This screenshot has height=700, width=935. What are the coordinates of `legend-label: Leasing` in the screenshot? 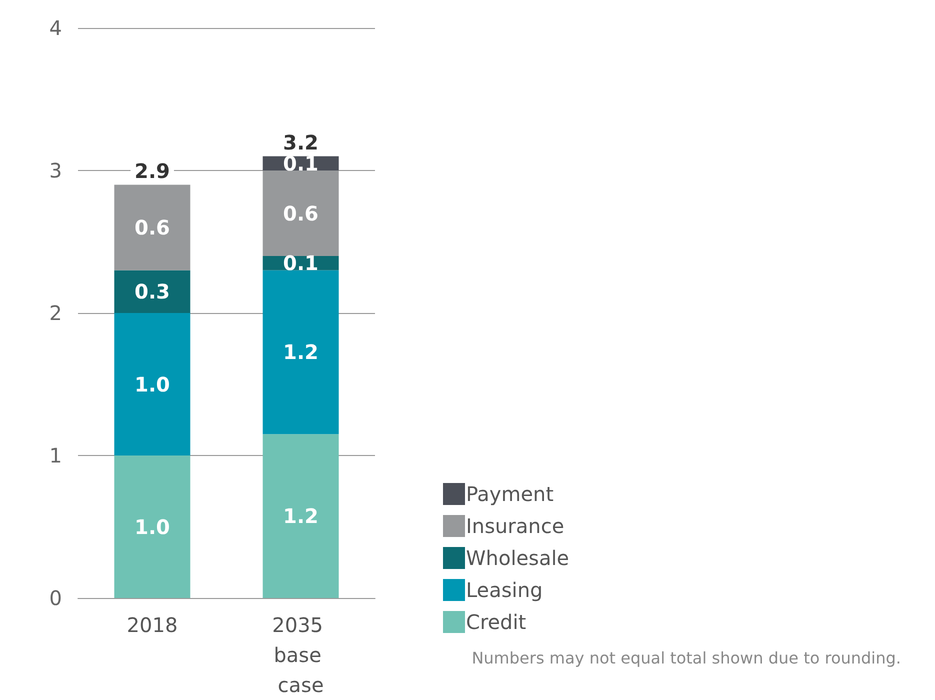 It's located at (504, 590).